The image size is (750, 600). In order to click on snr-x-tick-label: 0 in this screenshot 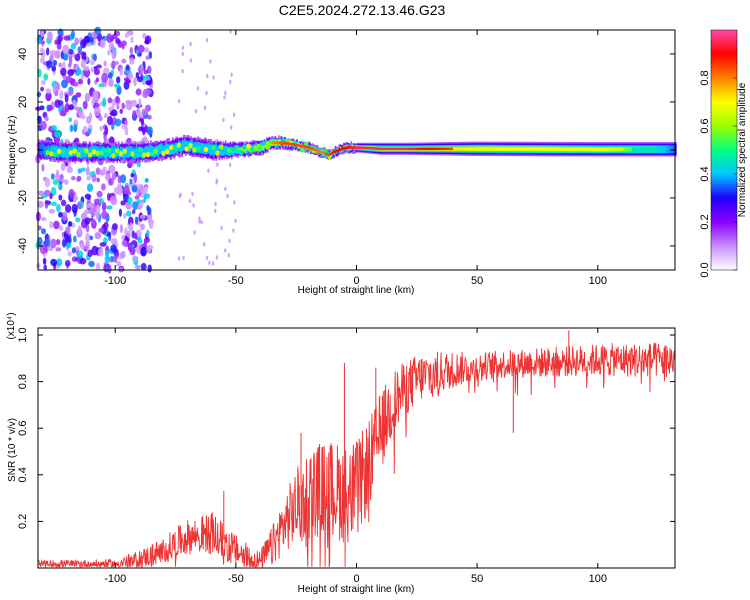, I will do `click(356, 579)`.